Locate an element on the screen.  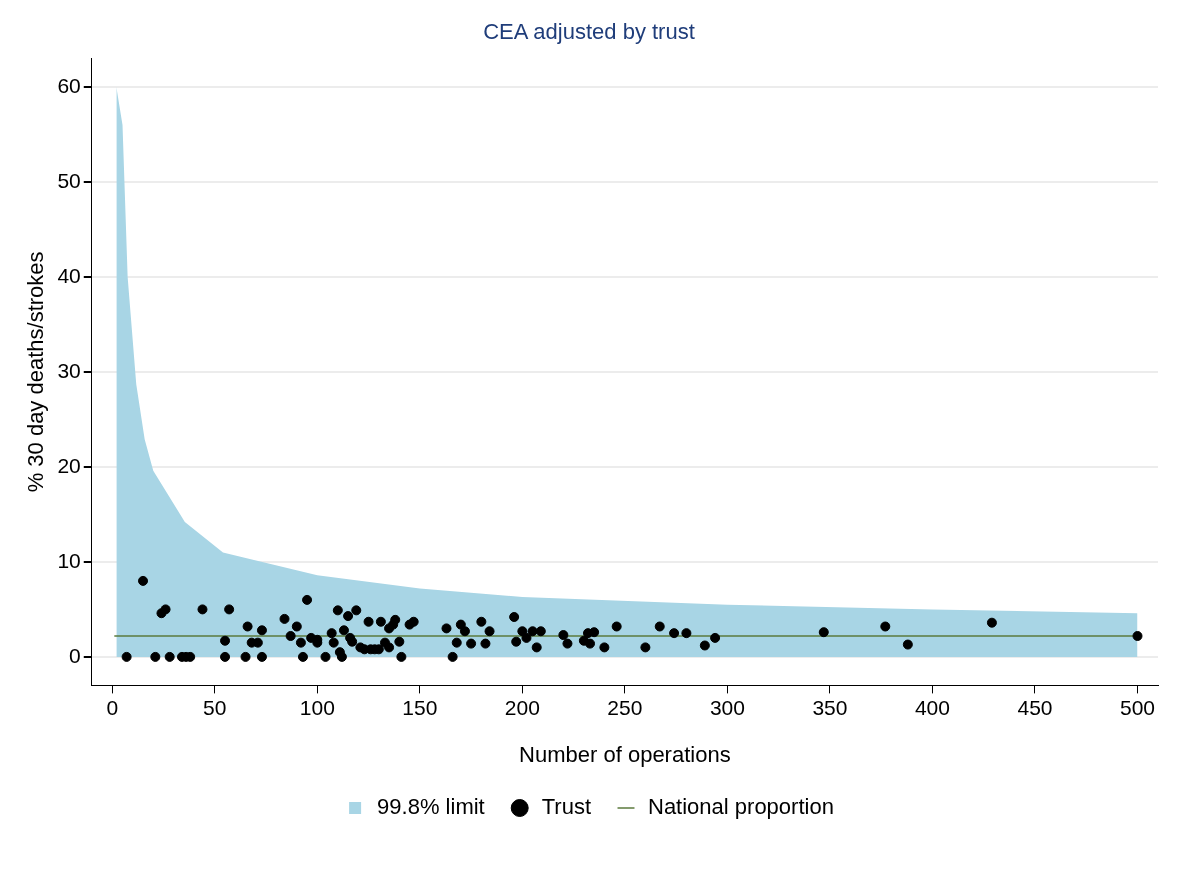
x-tick-label: 100 is located at coordinates (317, 707).